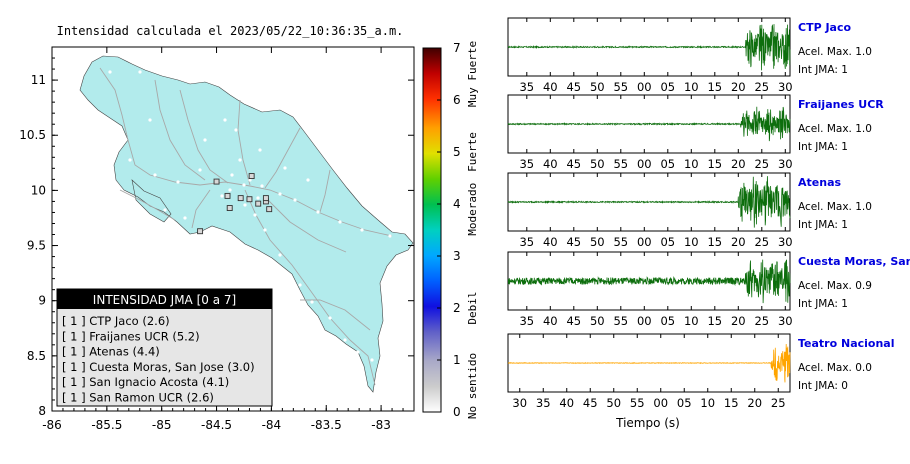  What do you see at coordinates (854, 261) in the screenshot?
I see `station-name: Cuesta Moras, San Jose` at bounding box center [854, 261].